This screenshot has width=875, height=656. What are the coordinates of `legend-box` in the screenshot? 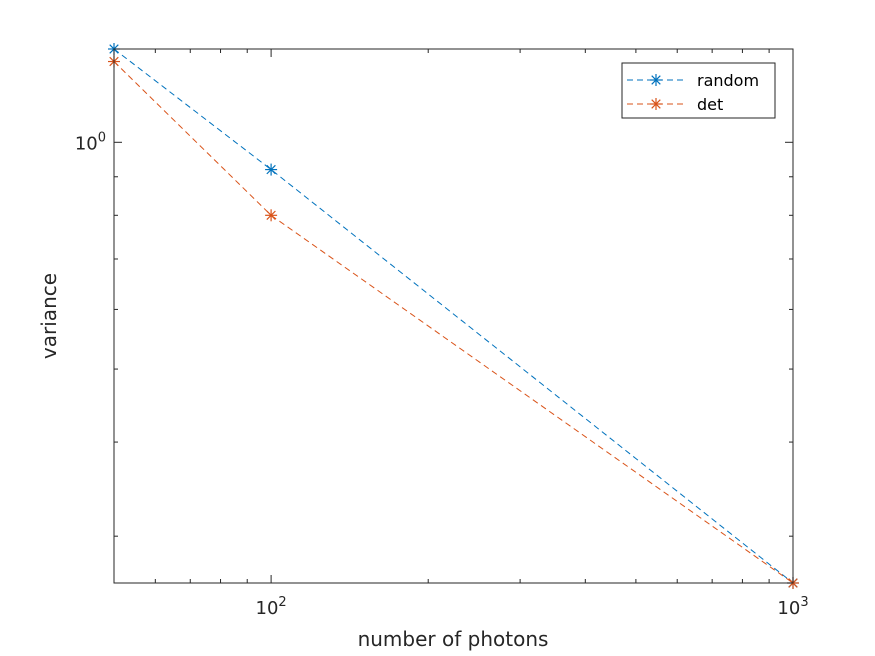 It's located at (698, 90).